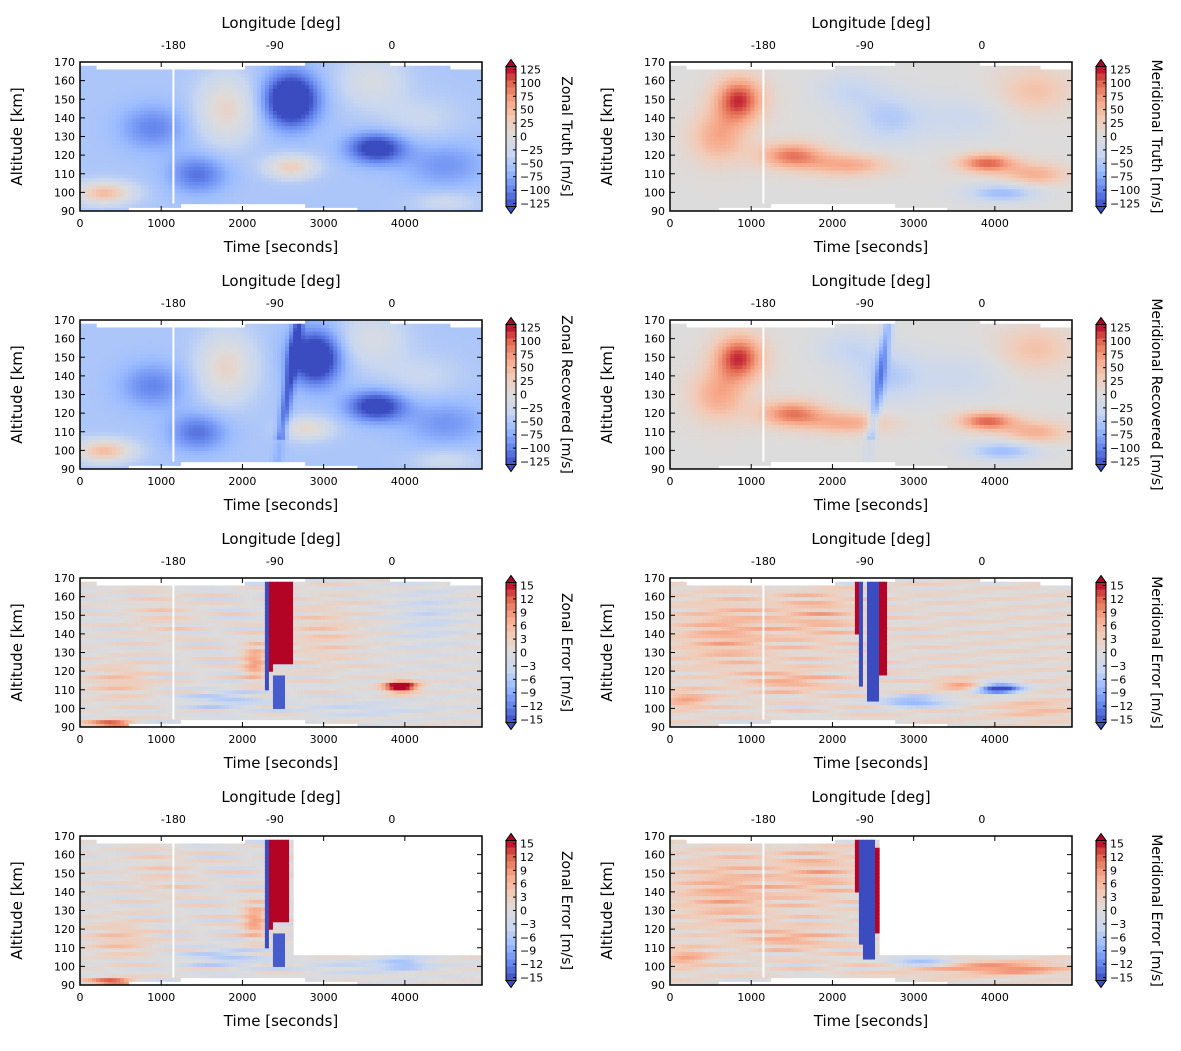  What do you see at coordinates (1117, 110) in the screenshot?
I see `colorbar-tick-label: 50` at bounding box center [1117, 110].